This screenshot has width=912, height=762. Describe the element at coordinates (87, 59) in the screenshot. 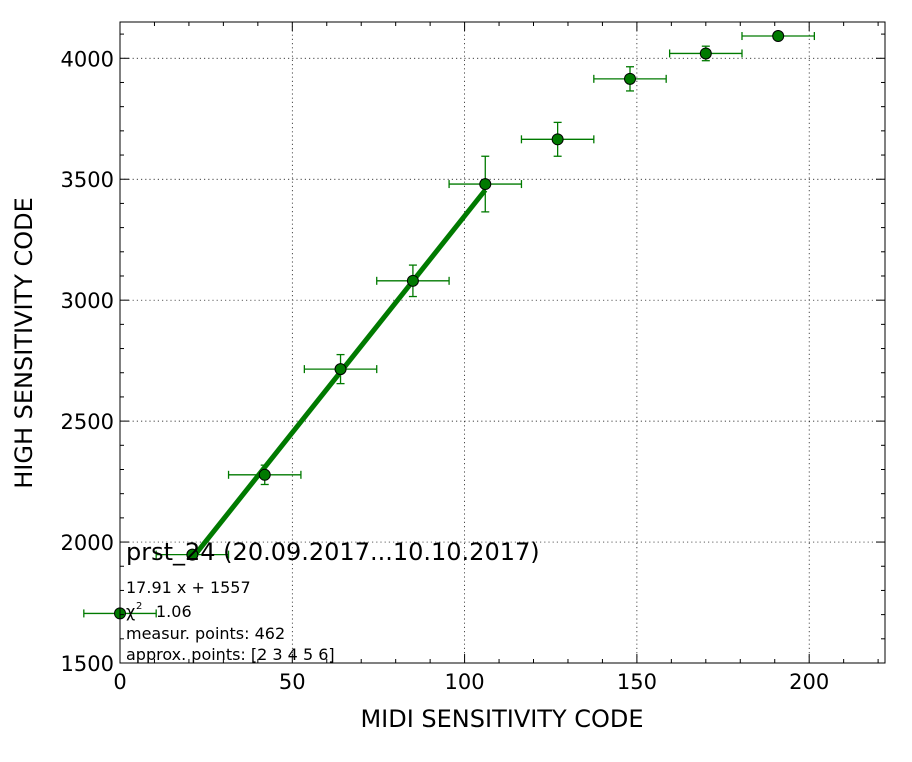

I see `y-tick-label: 4000` at that location.